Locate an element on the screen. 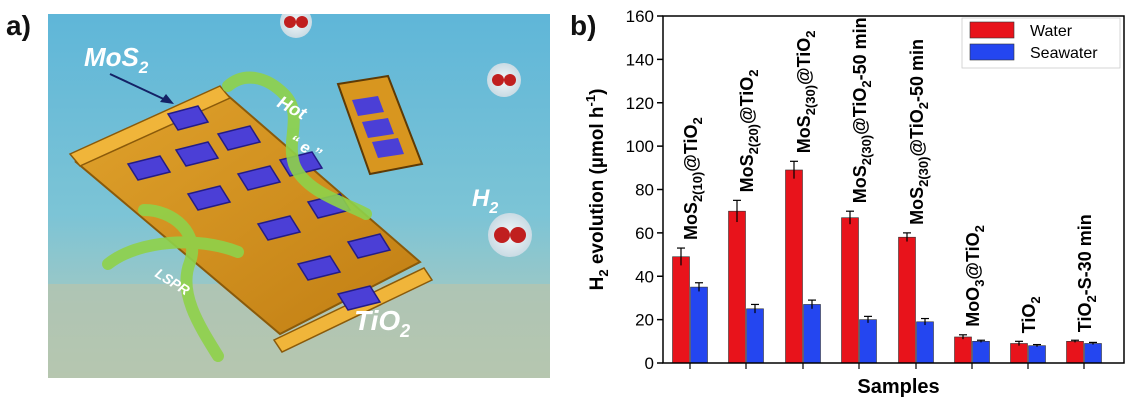 This screenshot has height=401, width=1129. y-tick-label: 40 is located at coordinates (644, 276).